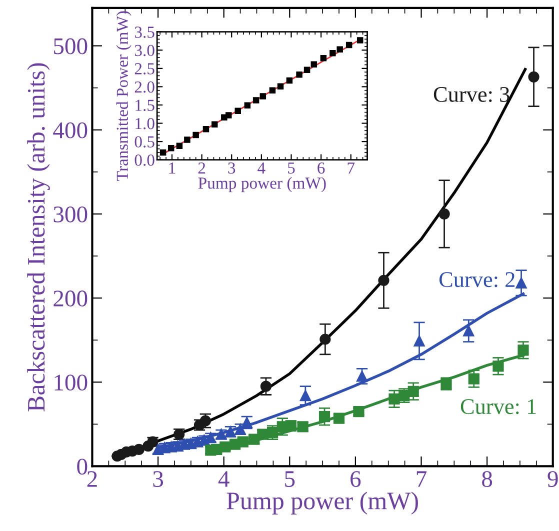 The height and width of the screenshot is (531, 559). I want to click on y-tick-label: 100, so click(71, 382).